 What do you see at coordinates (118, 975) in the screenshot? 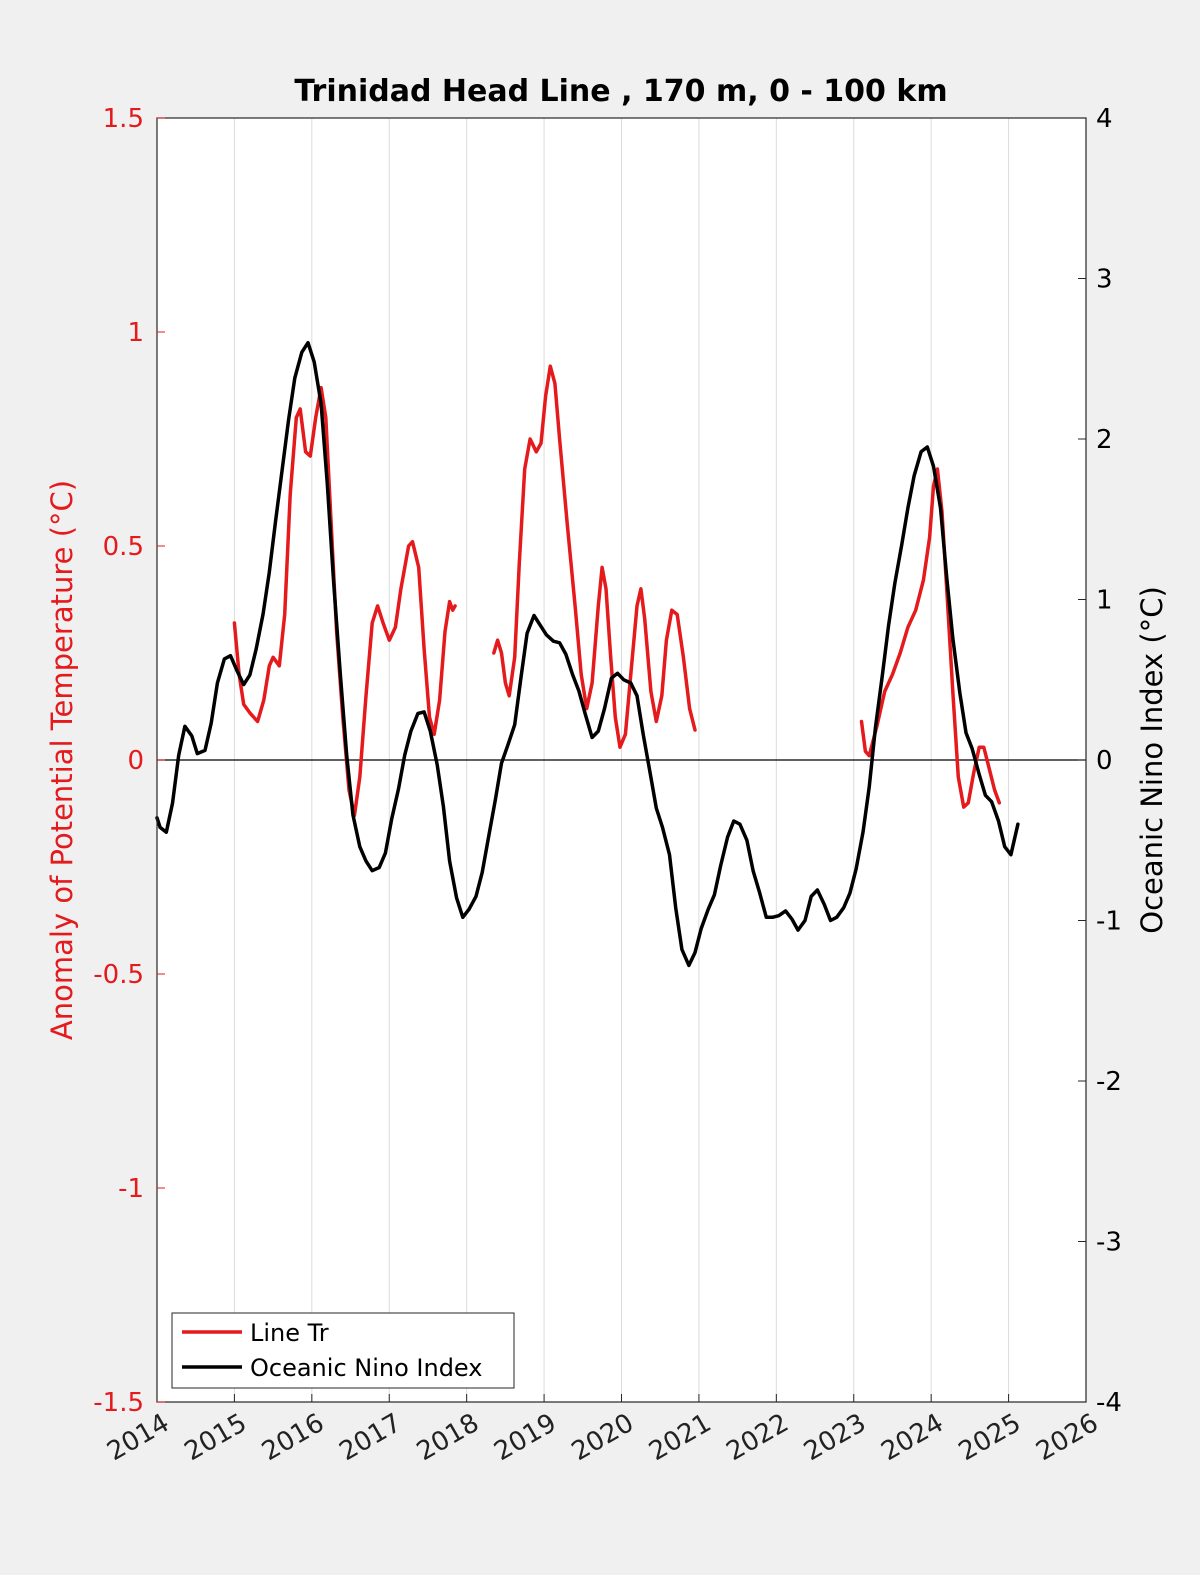
I see `y-left-tick-label: -0.5` at bounding box center [118, 975].